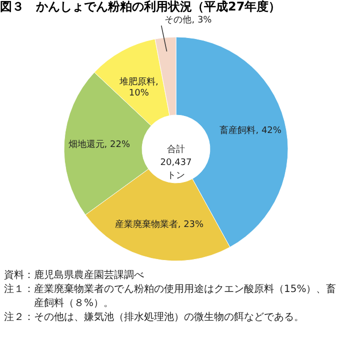  Describe the element at coordinates (251, 130) in the screenshot. I see `slice-label: 畜産飼料, 42%` at that location.